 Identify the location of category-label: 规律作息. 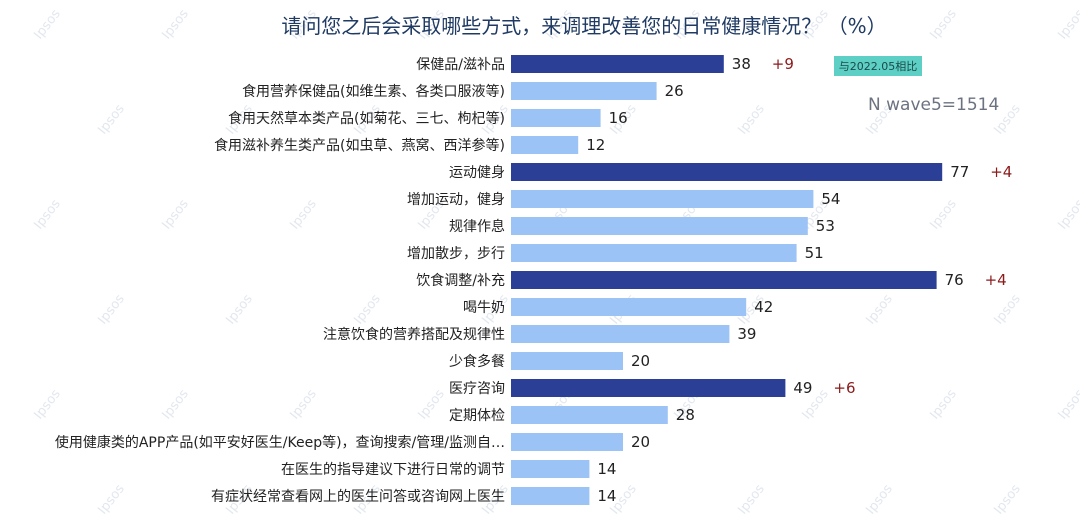
(477, 226).